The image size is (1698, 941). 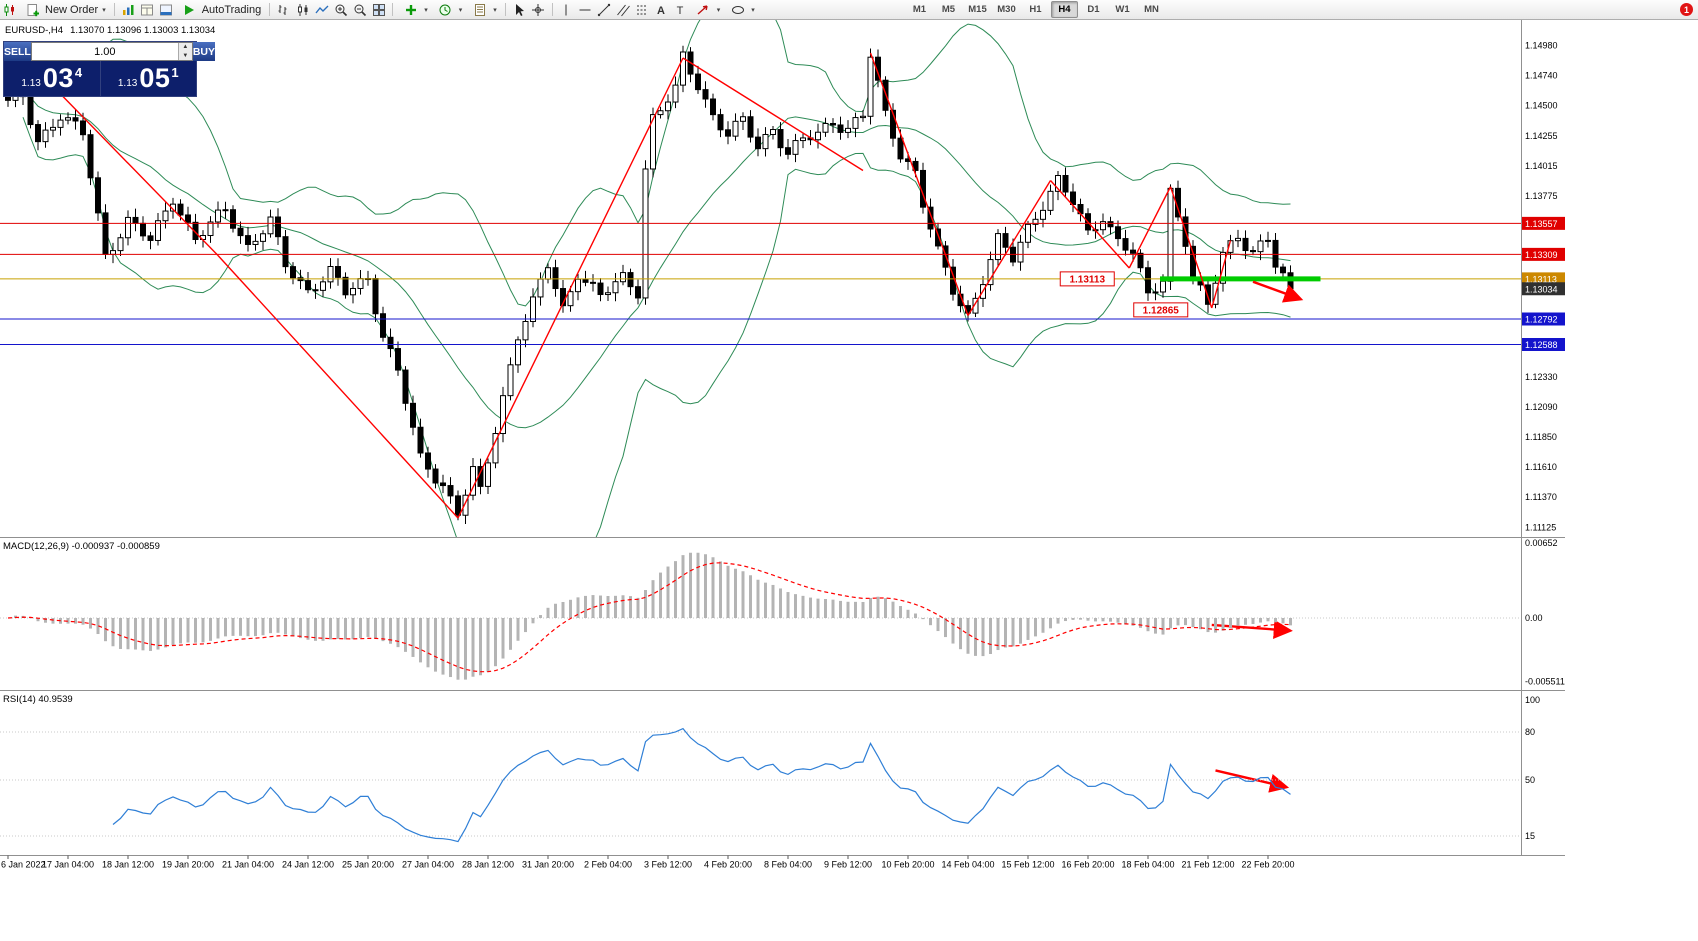 I want to click on fibonacci-icon, so click(x=642, y=9).